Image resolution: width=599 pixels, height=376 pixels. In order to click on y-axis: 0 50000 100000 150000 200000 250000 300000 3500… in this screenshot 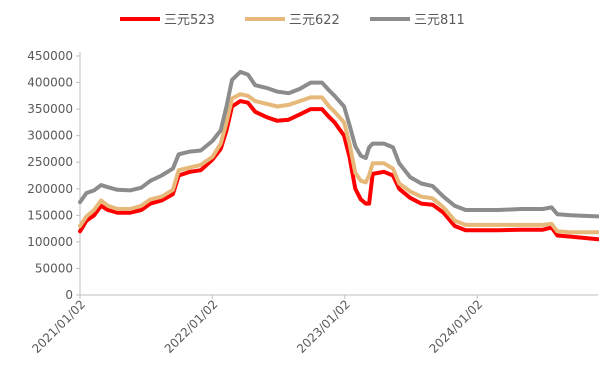, I will do `click(54, 175)`.